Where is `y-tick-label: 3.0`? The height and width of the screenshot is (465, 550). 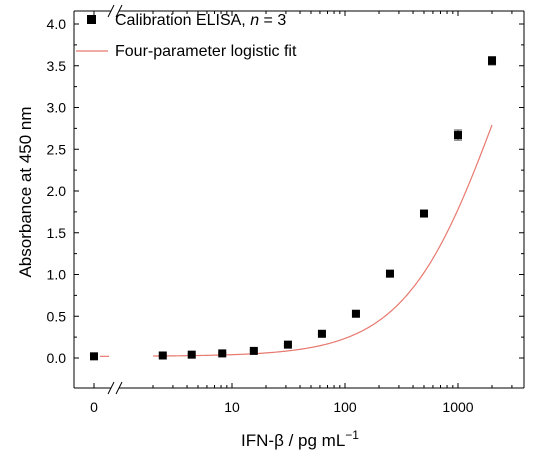
y-tick-label: 3.0 is located at coordinates (57, 108).